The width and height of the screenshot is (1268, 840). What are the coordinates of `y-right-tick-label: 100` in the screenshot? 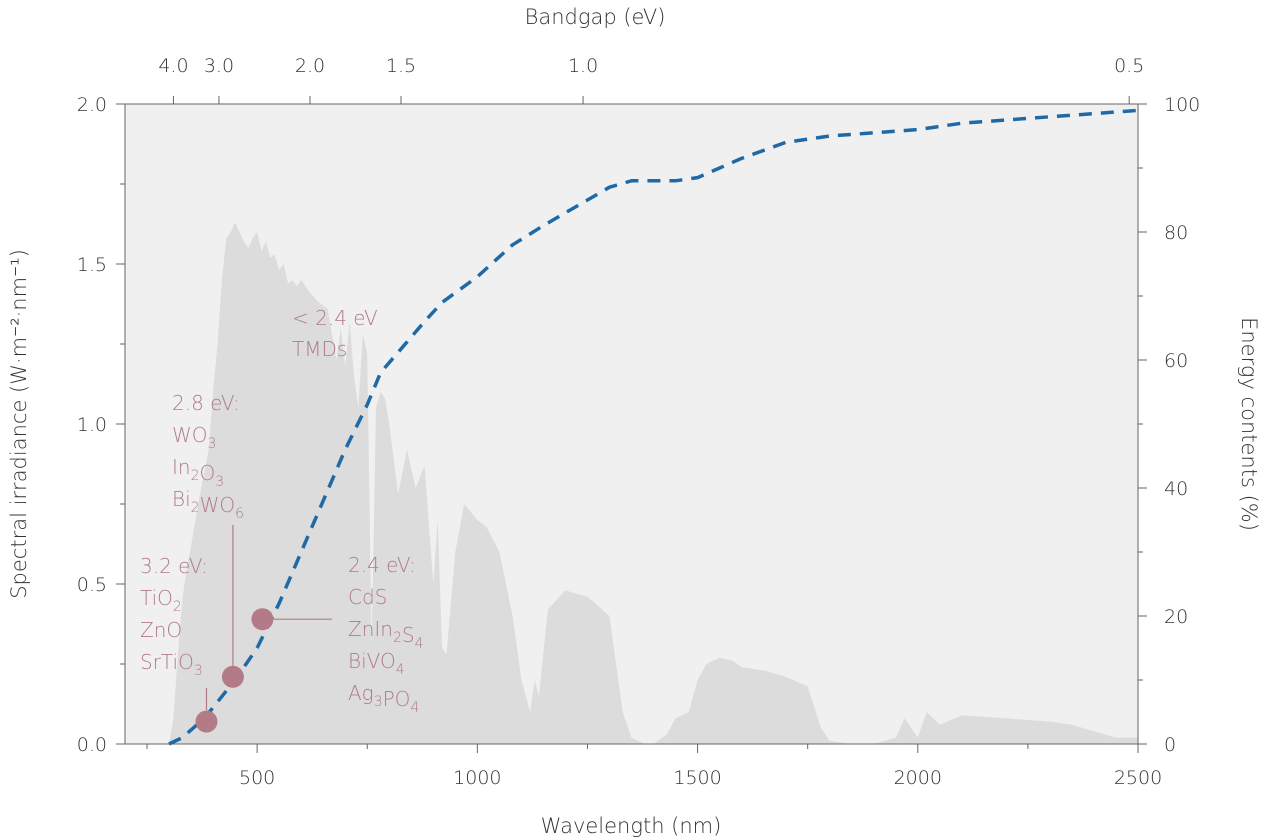 It's located at (1182, 105).